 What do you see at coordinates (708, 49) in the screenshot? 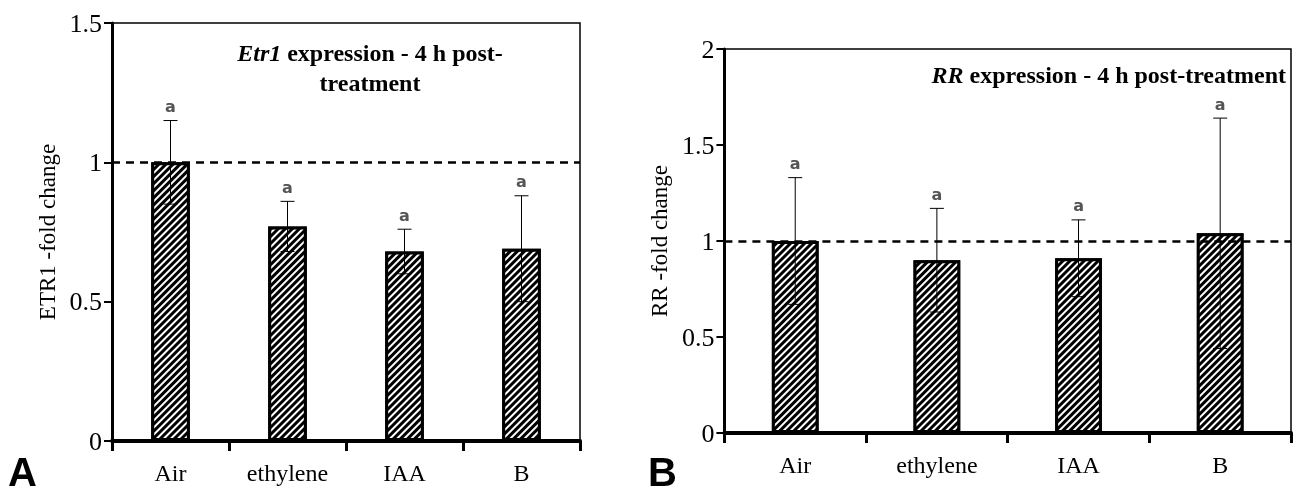
I see `y-tick-label: 2` at bounding box center [708, 49].